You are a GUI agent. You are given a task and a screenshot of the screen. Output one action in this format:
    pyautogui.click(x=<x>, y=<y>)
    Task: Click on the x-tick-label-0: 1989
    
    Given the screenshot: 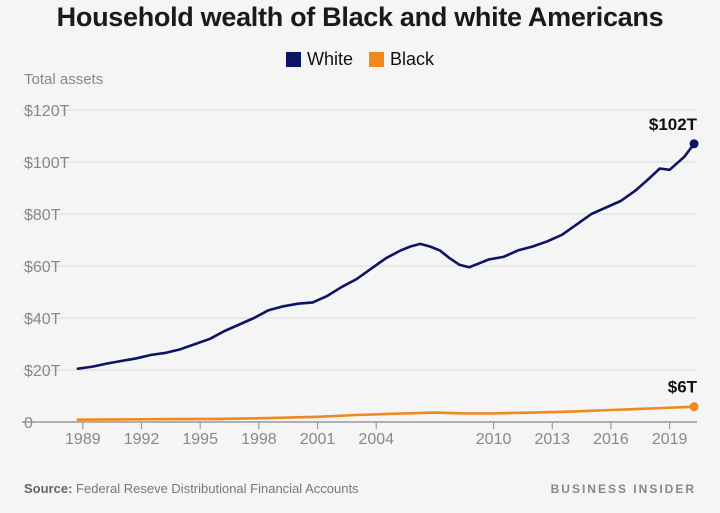 What is the action you would take?
    pyautogui.click(x=83, y=439)
    